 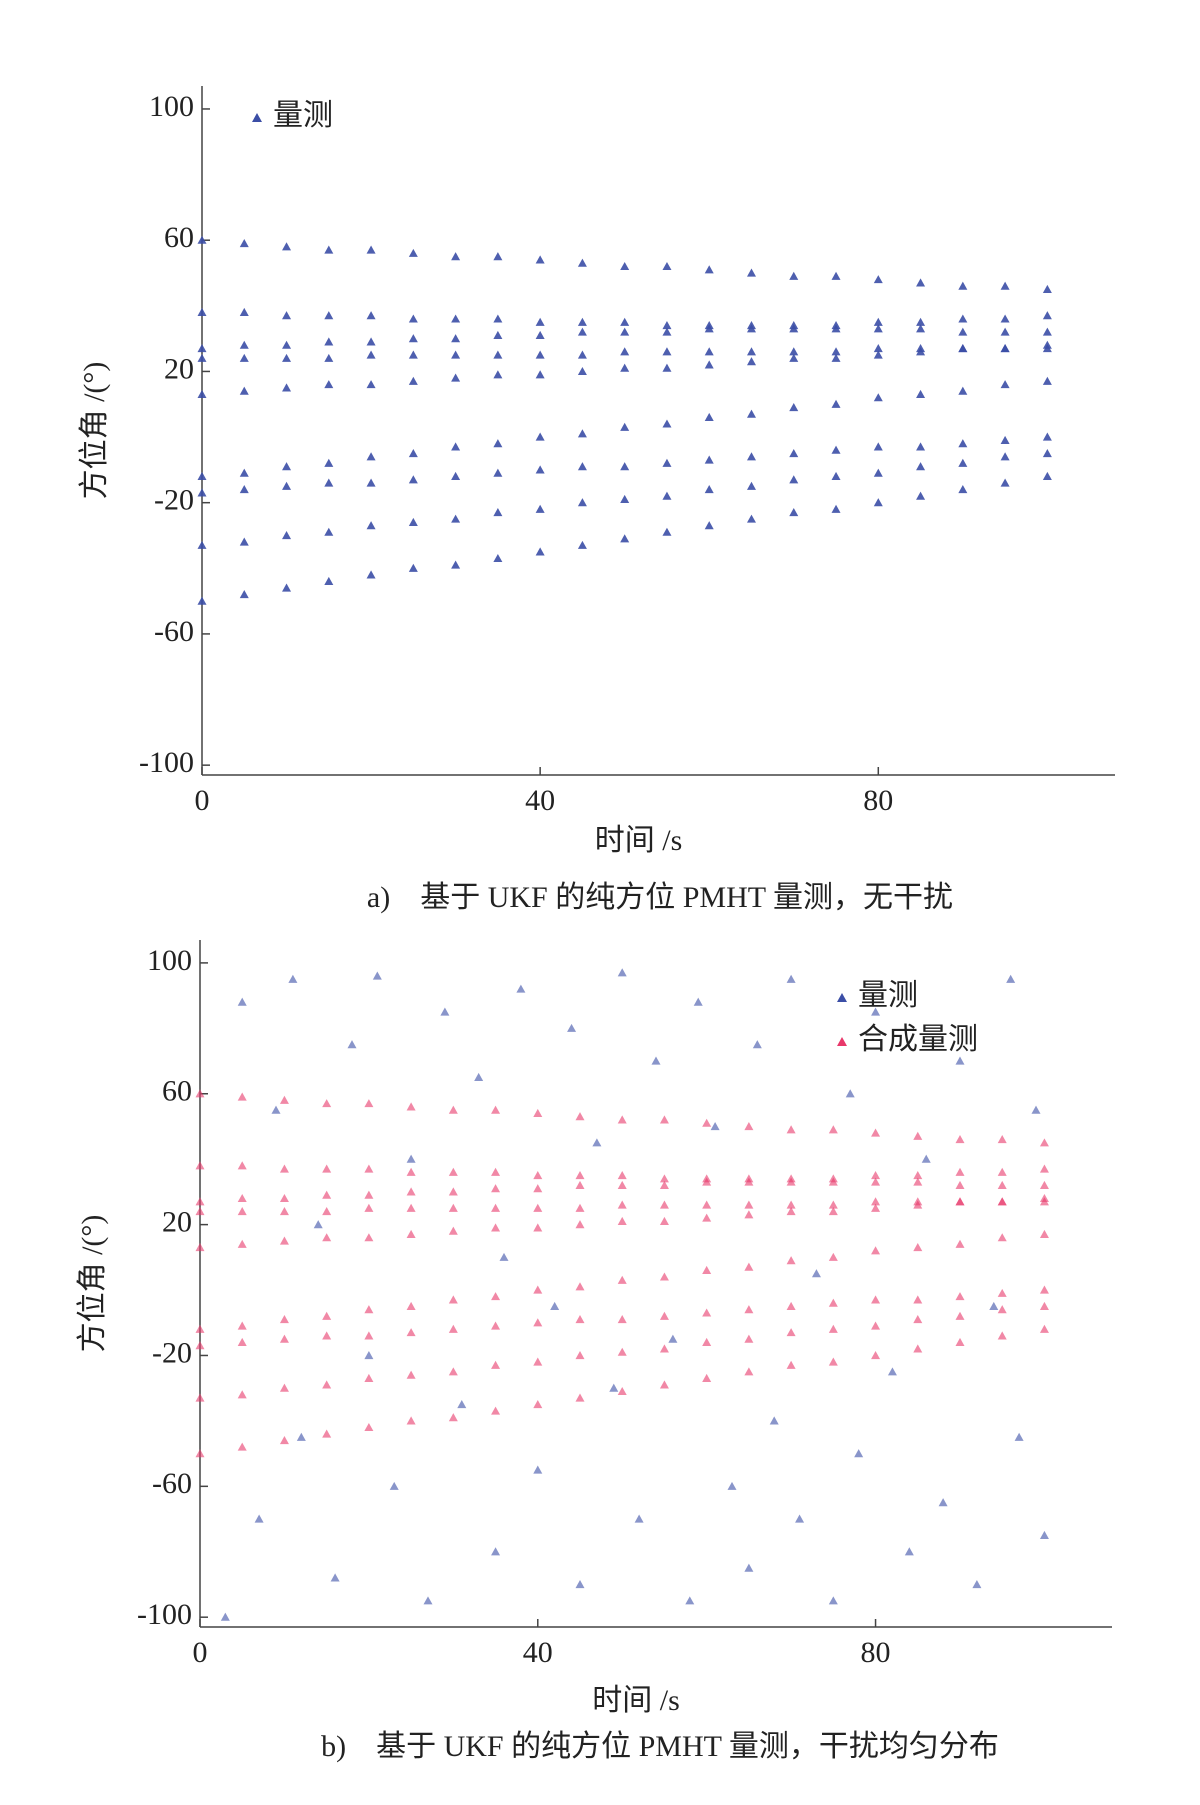 I want to click on y-tick-label: -100, so click(x=164, y=1614).